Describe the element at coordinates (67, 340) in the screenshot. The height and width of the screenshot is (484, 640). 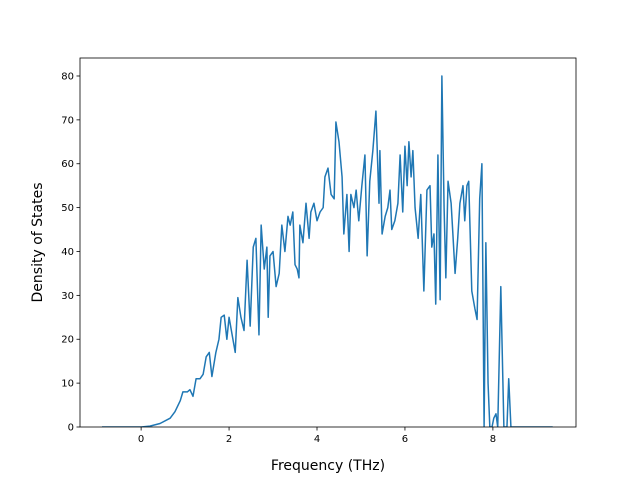
I see `y-tick-label: 20` at that location.